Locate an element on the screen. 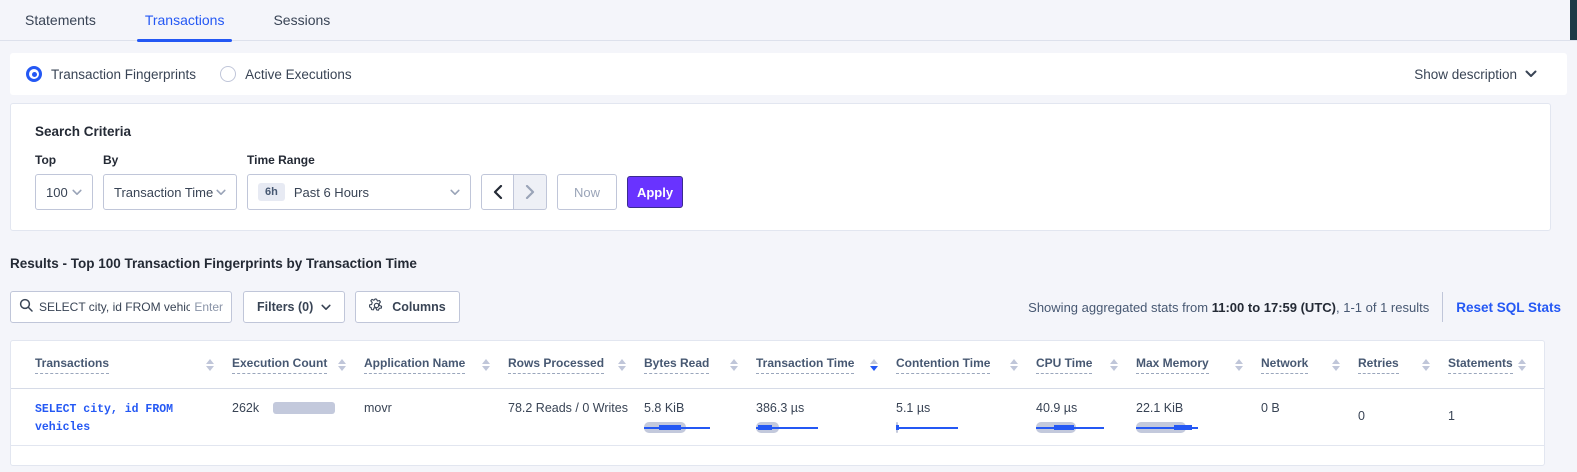 Image resolution: width=1577 pixels, height=472 pixels. column-header-statements: Statements is located at coordinates (1496, 365).